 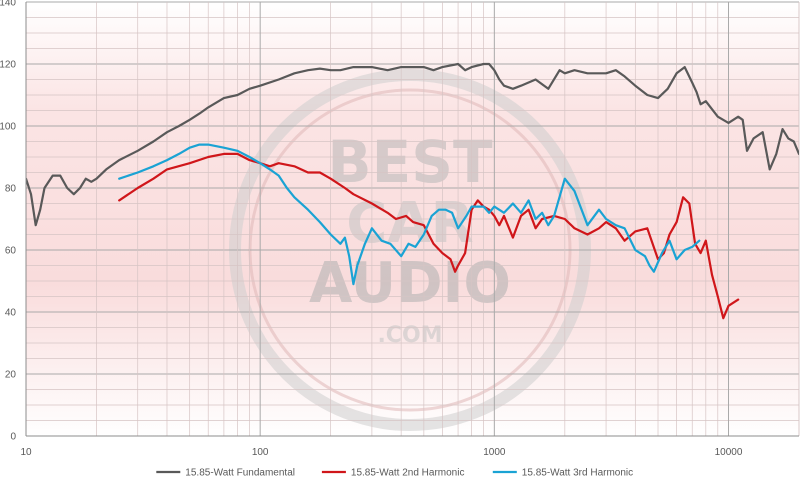 I want to click on x-tick-label: 1000, so click(x=494, y=452).